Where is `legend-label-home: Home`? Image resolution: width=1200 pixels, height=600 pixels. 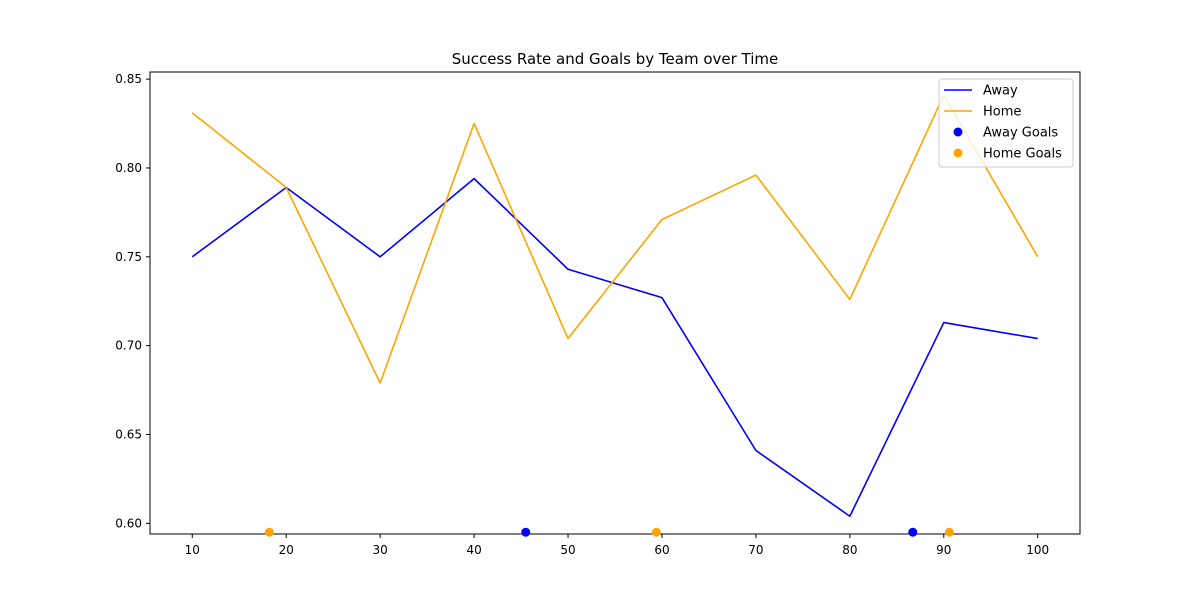 legend-label-home: Home is located at coordinates (1002, 112).